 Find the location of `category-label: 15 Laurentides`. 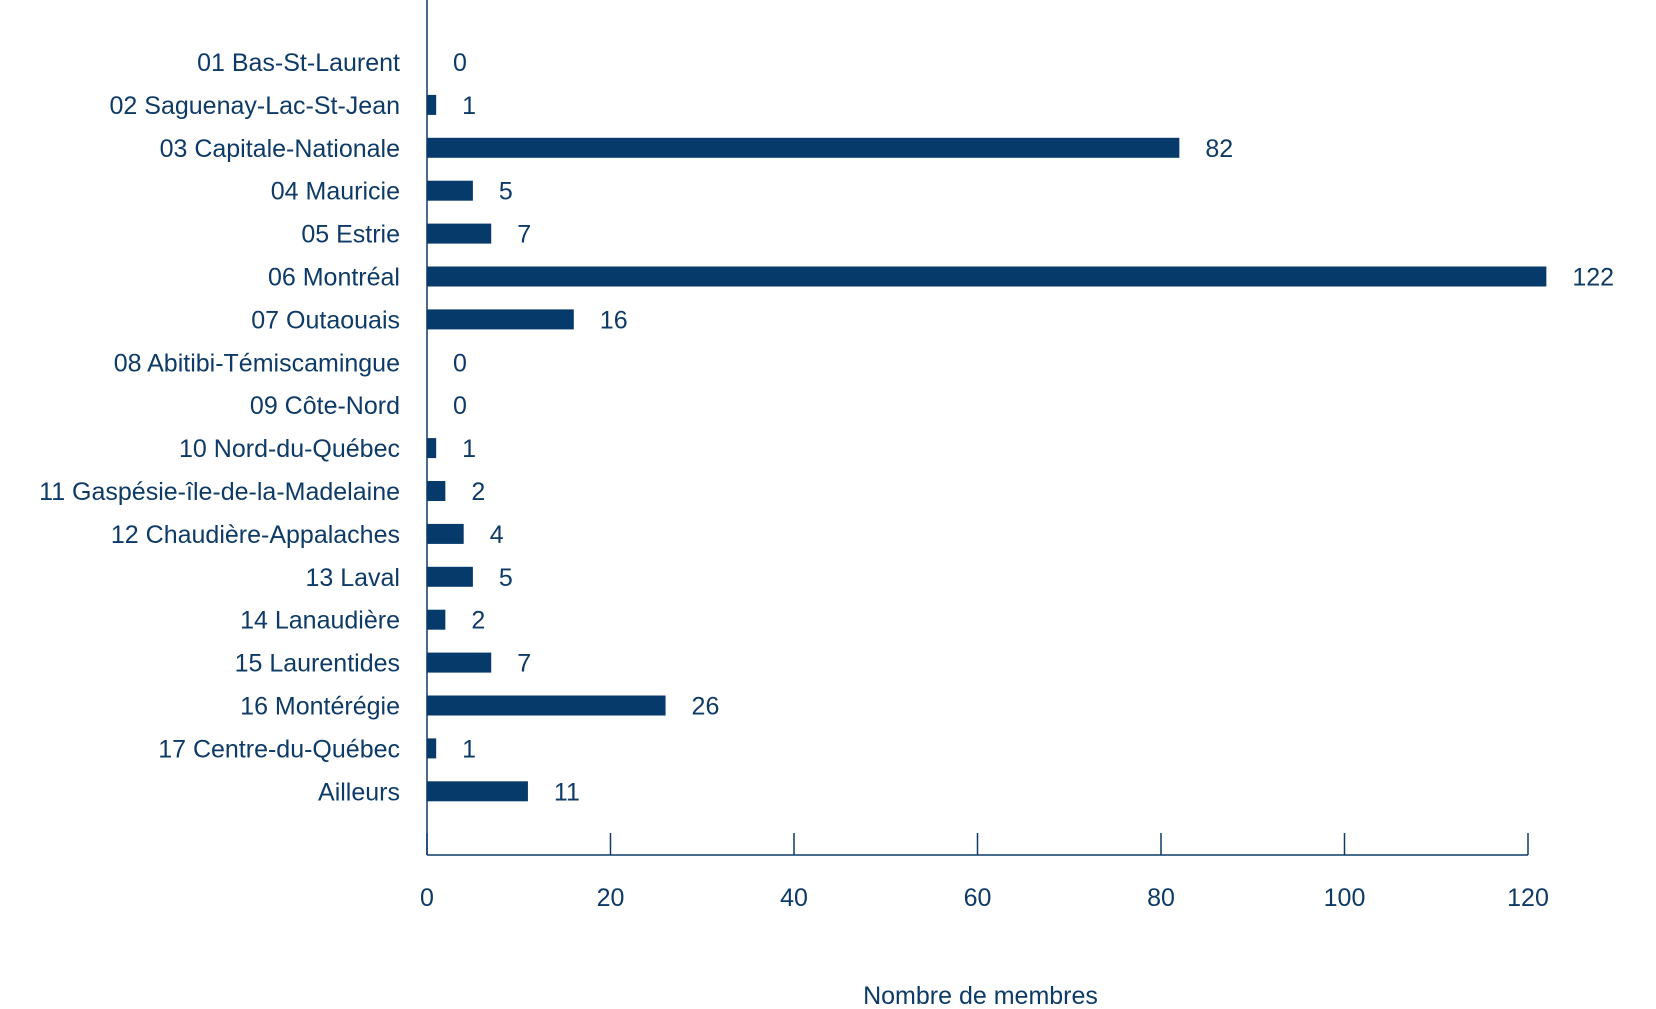

category-label: 15 Laurentides is located at coordinates (317, 664).